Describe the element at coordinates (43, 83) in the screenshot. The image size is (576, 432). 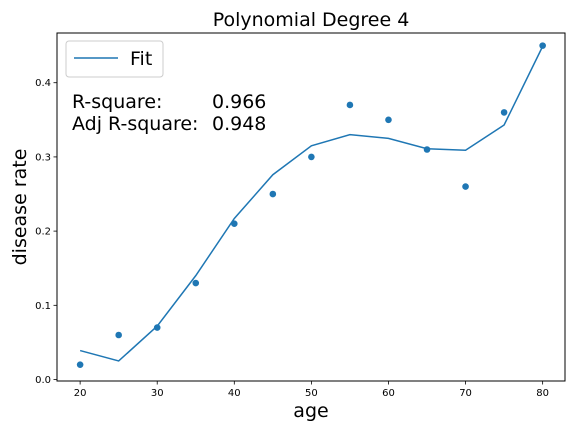
I see `y-tick-label: 0.4` at that location.